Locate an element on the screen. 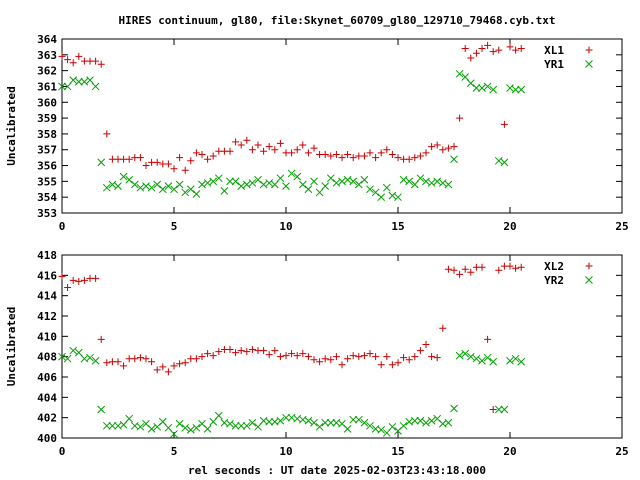 Image resolution: width=640 pixels, height=480 pixels. y-tick-label: 402 is located at coordinates (47, 418).